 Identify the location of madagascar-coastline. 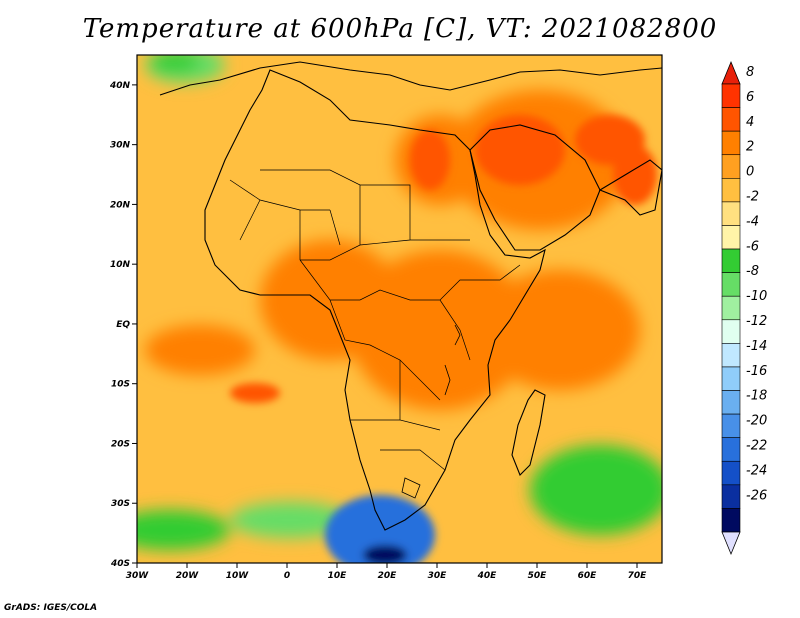
(528, 432).